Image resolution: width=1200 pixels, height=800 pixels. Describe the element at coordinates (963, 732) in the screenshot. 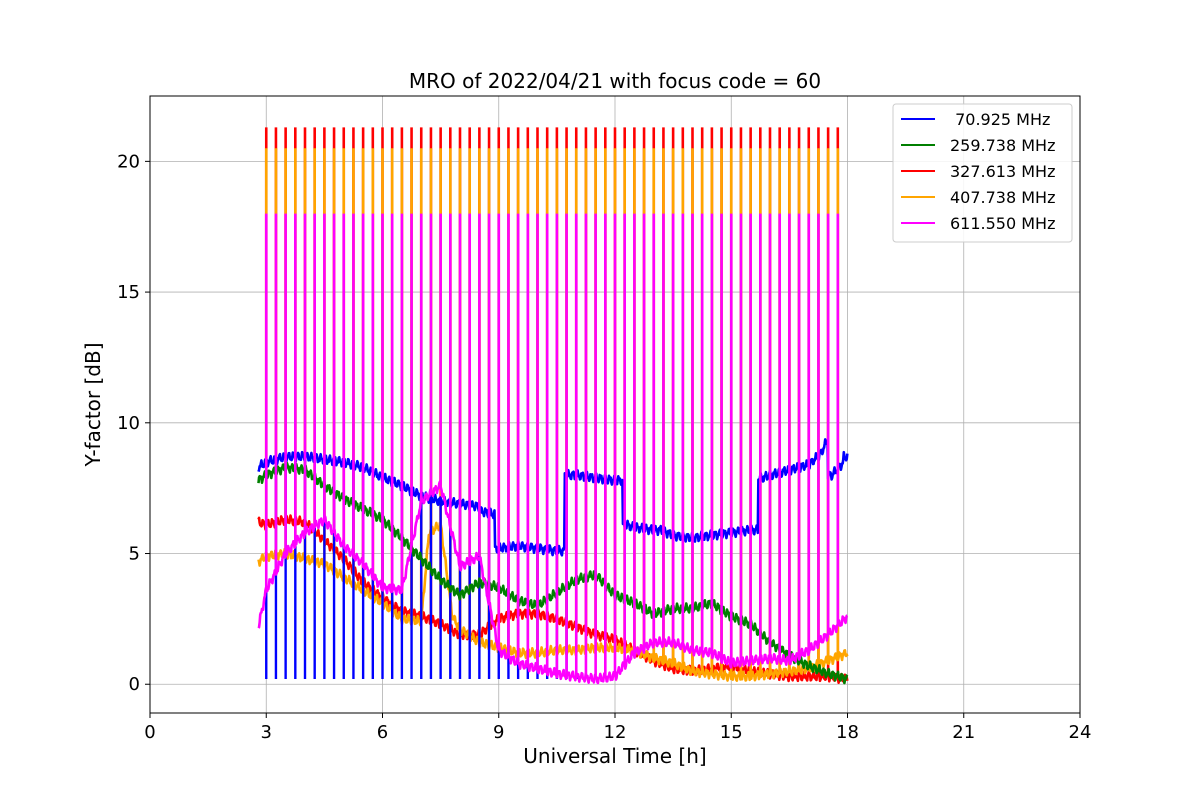

I see `x-tick-label: 21` at that location.